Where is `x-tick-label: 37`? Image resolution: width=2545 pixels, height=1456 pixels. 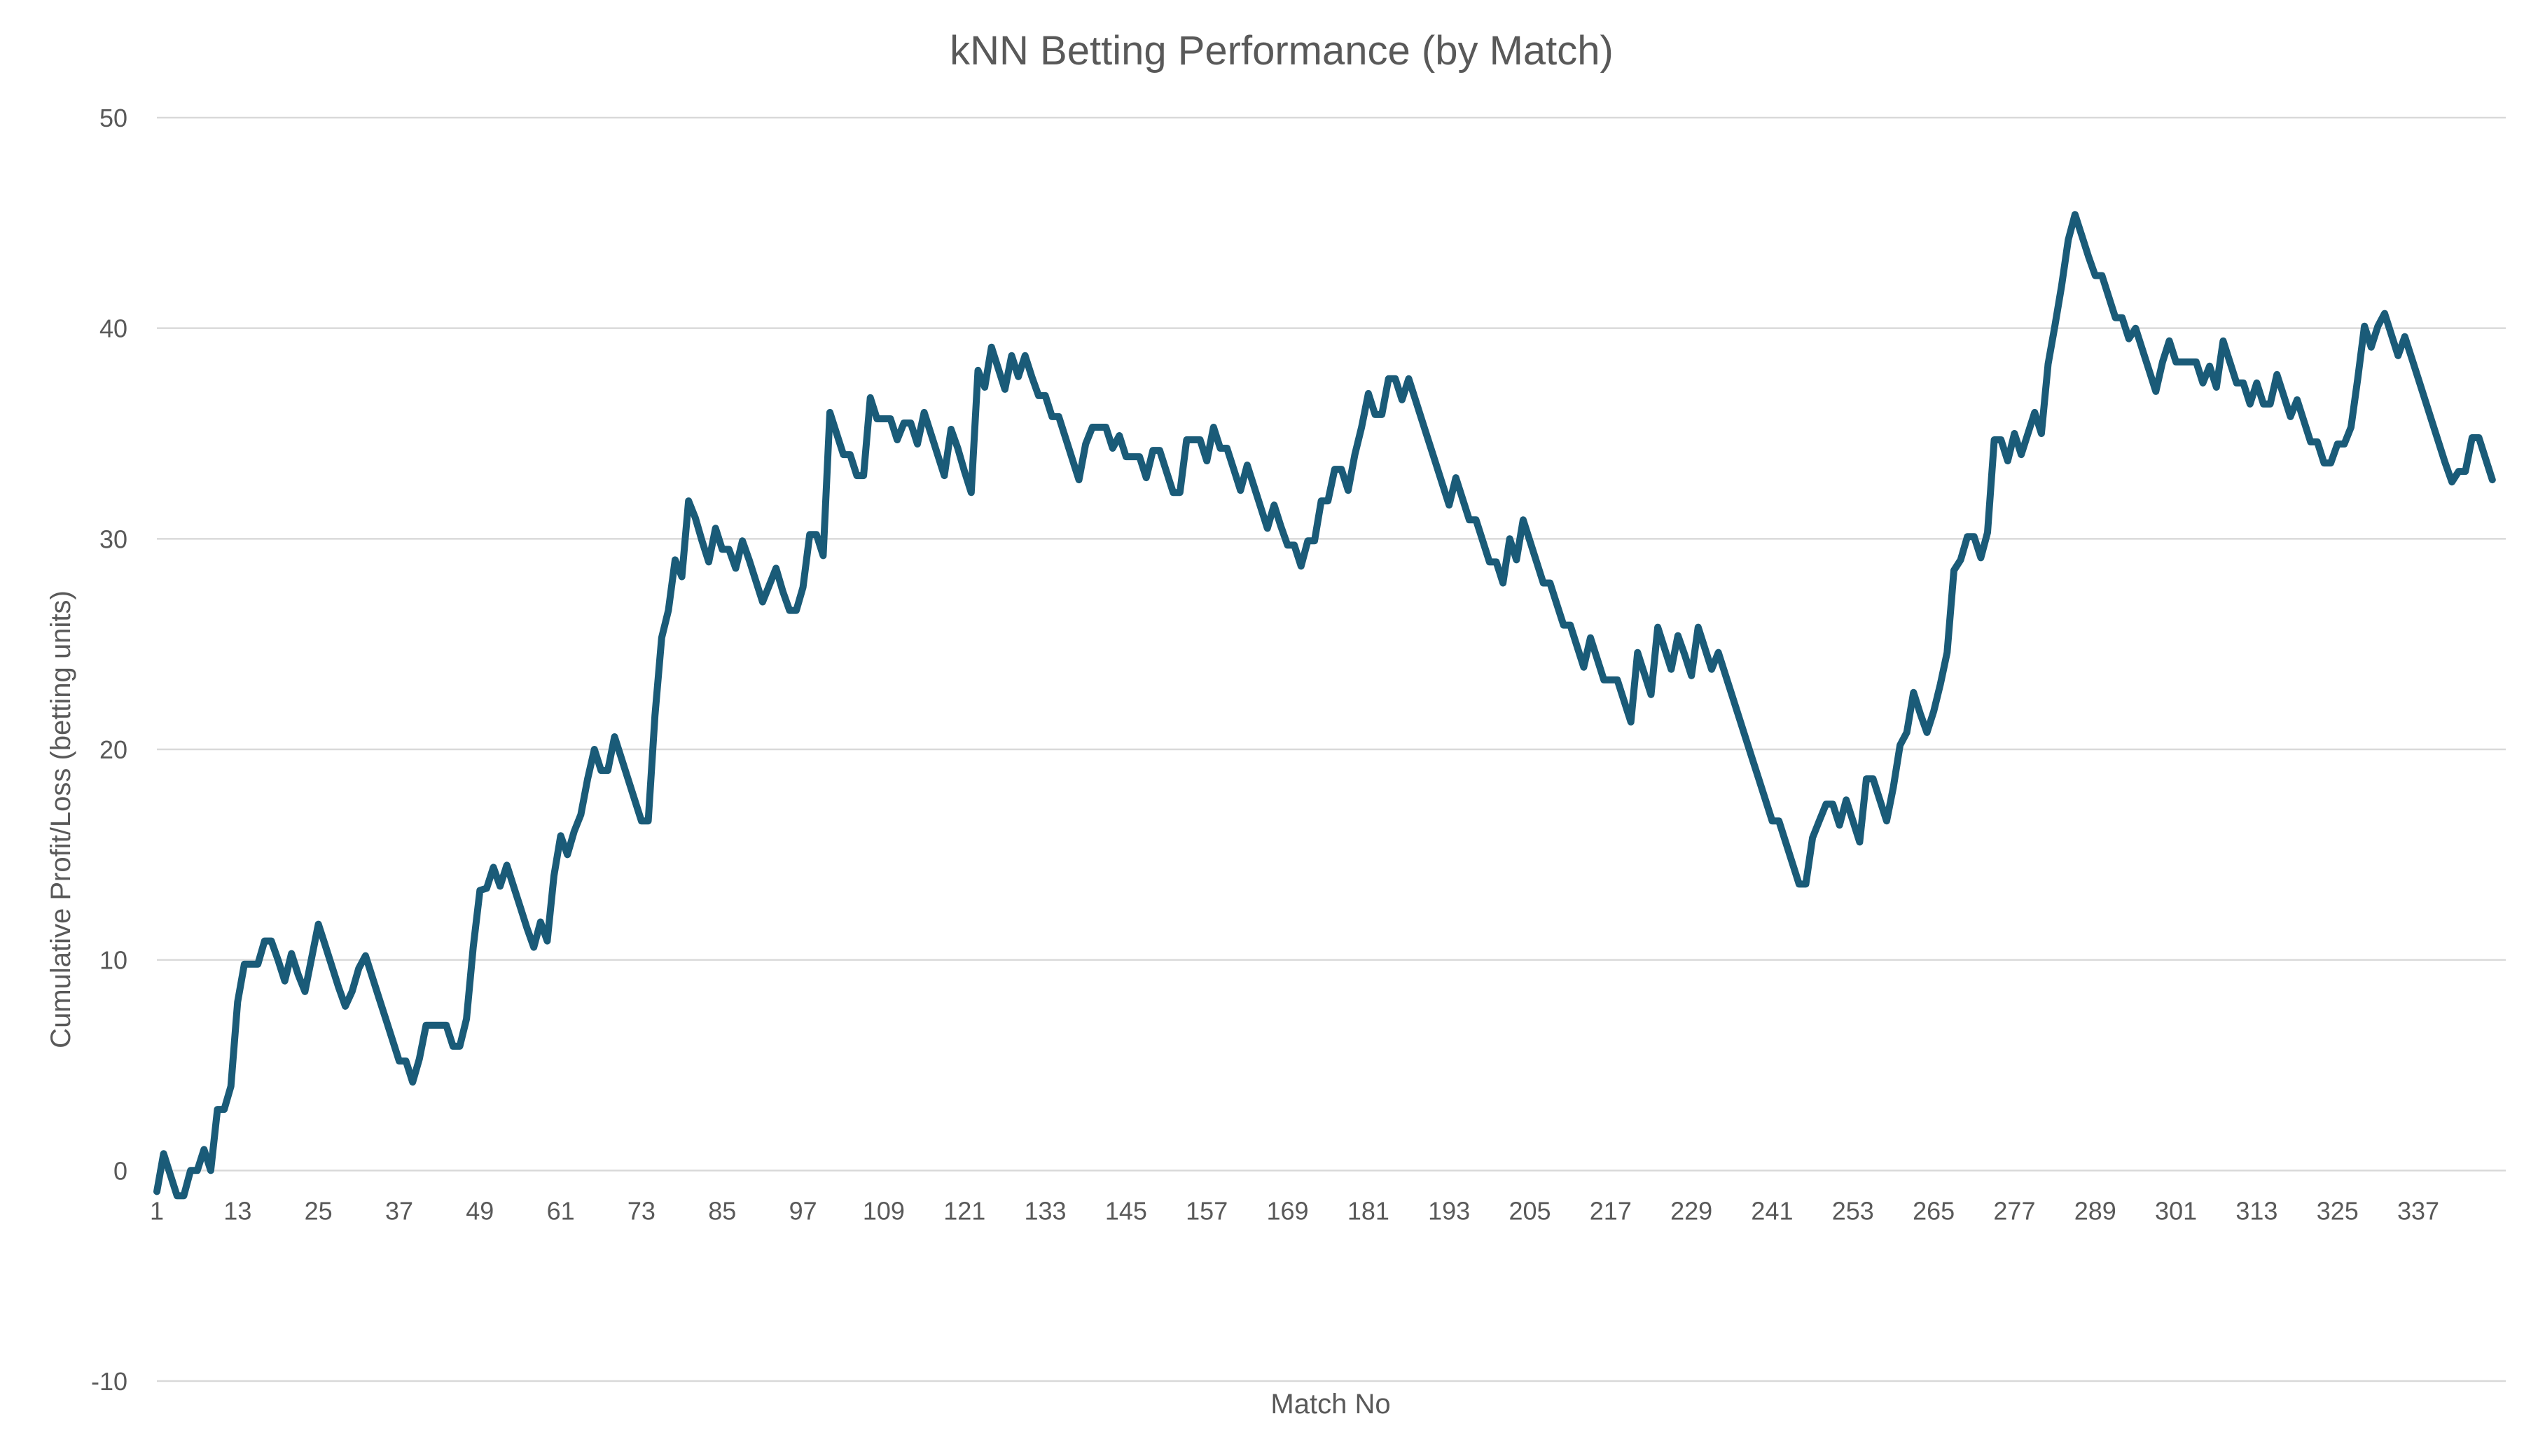
x-tick-label: 37 is located at coordinates (399, 1210).